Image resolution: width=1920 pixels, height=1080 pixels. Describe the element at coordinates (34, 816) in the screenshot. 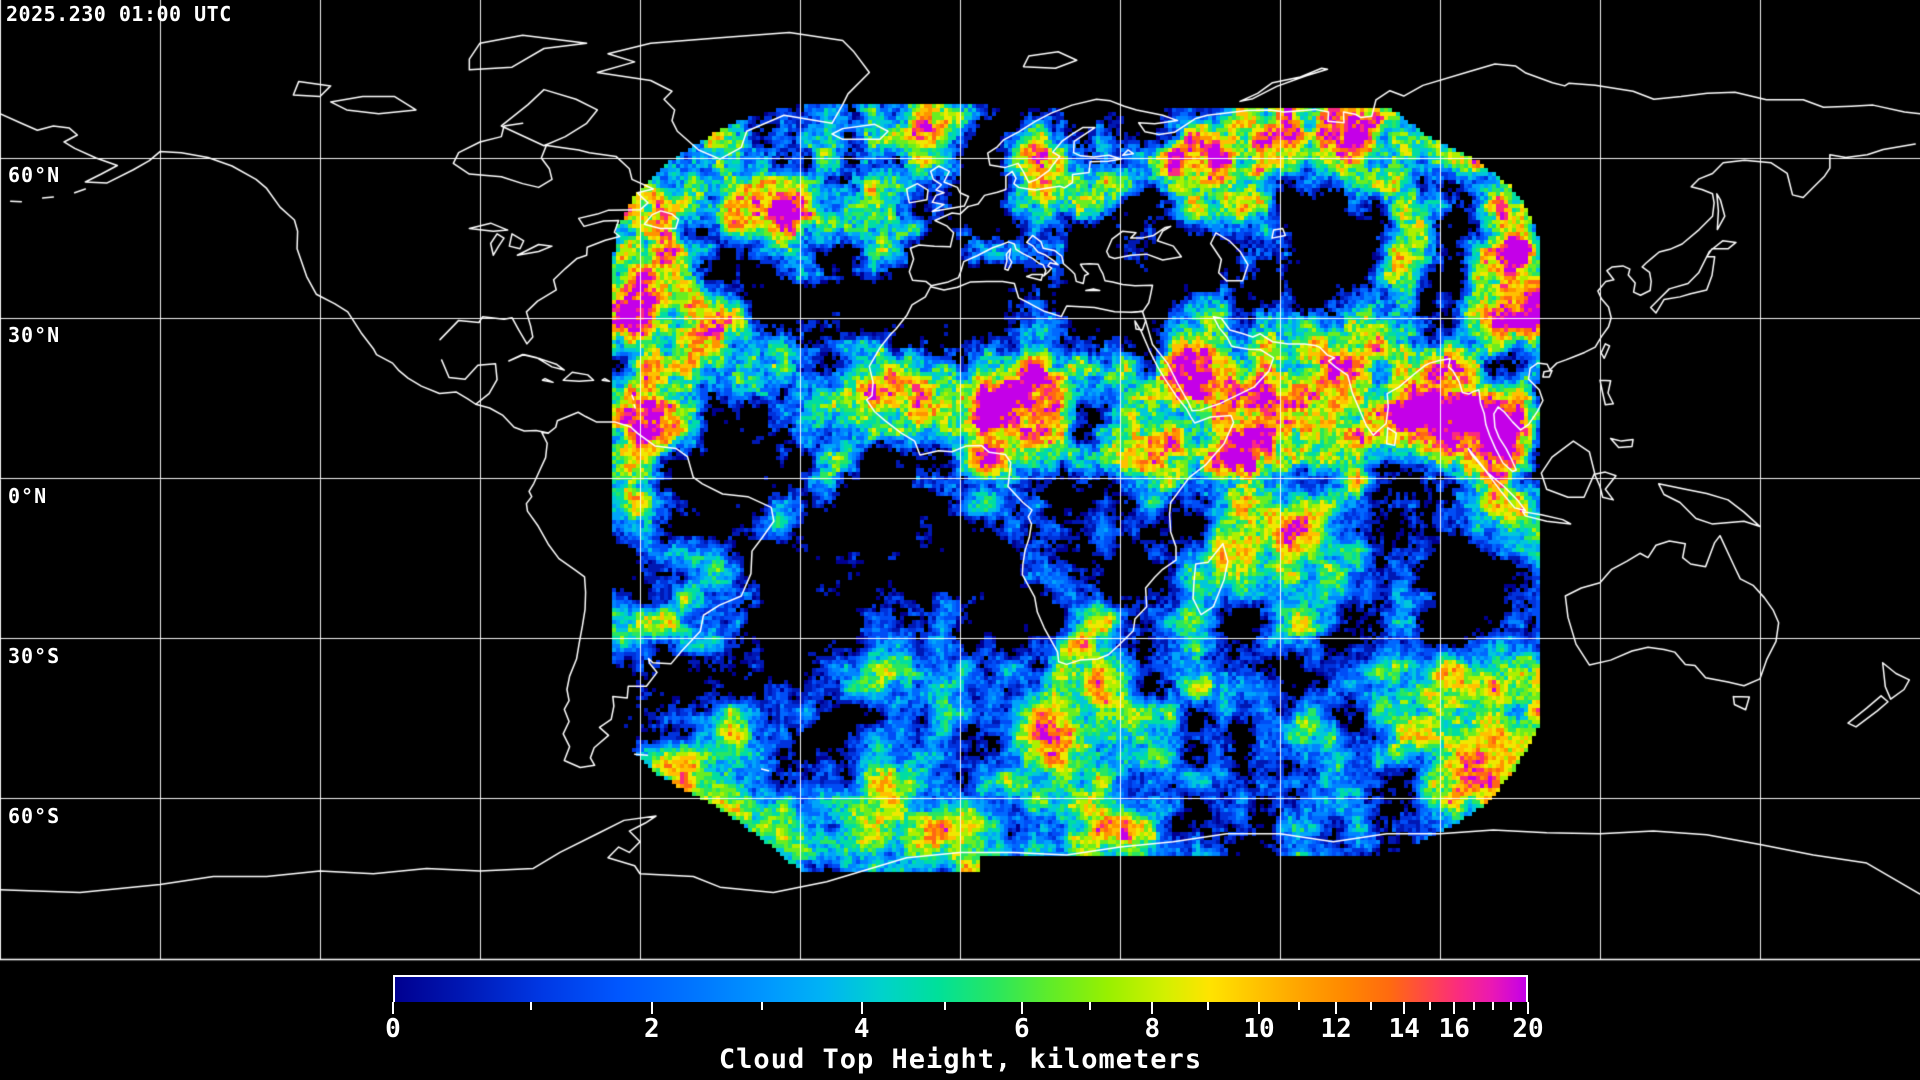

I see `latitude-label: 60°S` at that location.